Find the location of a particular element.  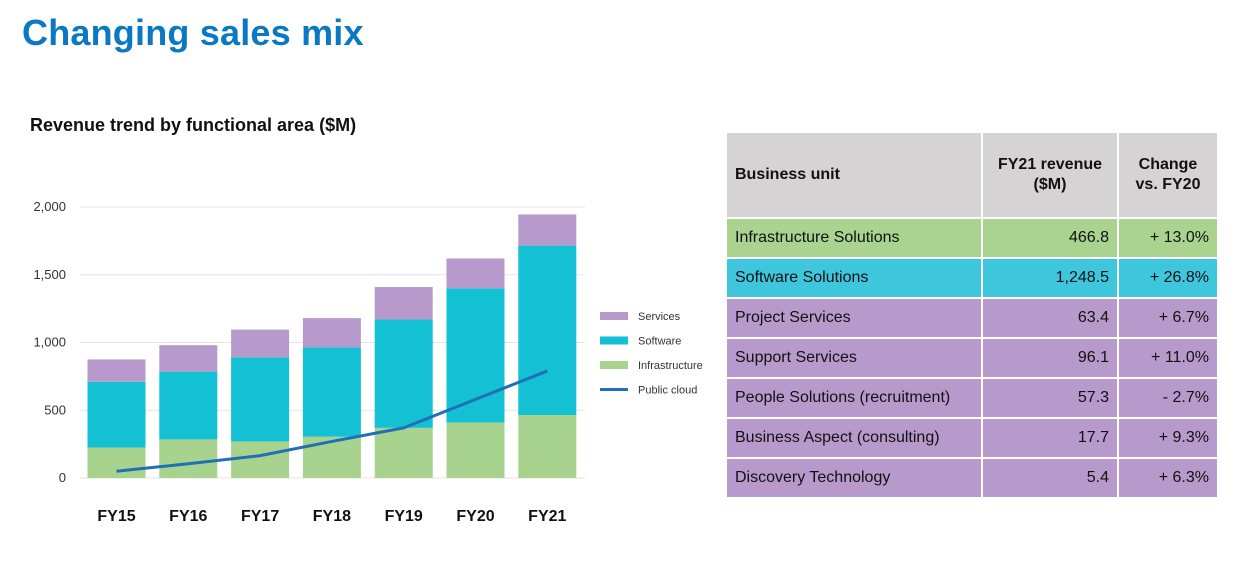

bar-infrastructure-fy20 is located at coordinates (475, 450).